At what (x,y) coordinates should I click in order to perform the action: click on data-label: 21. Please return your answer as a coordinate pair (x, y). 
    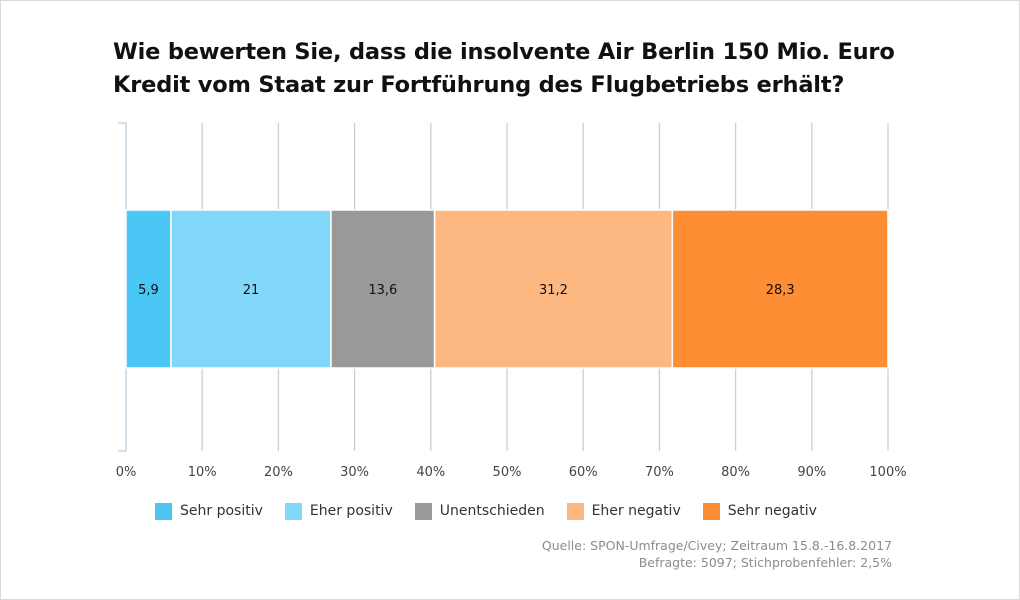
    Looking at the image, I should click on (251, 290).